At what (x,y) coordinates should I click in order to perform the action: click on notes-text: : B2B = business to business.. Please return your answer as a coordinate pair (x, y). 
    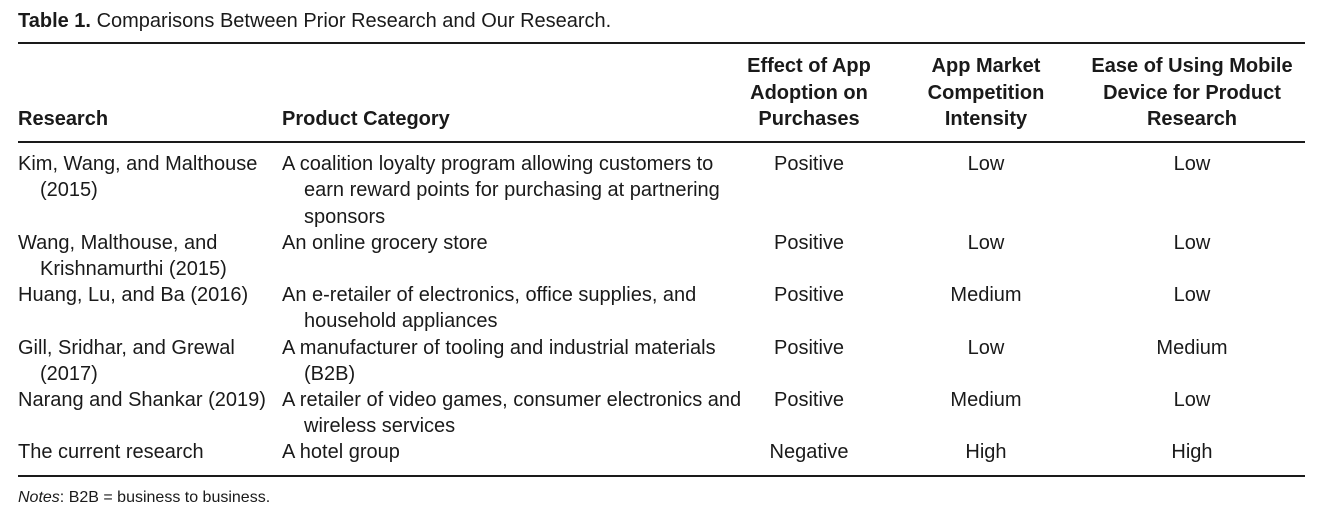
    Looking at the image, I should click on (165, 497).